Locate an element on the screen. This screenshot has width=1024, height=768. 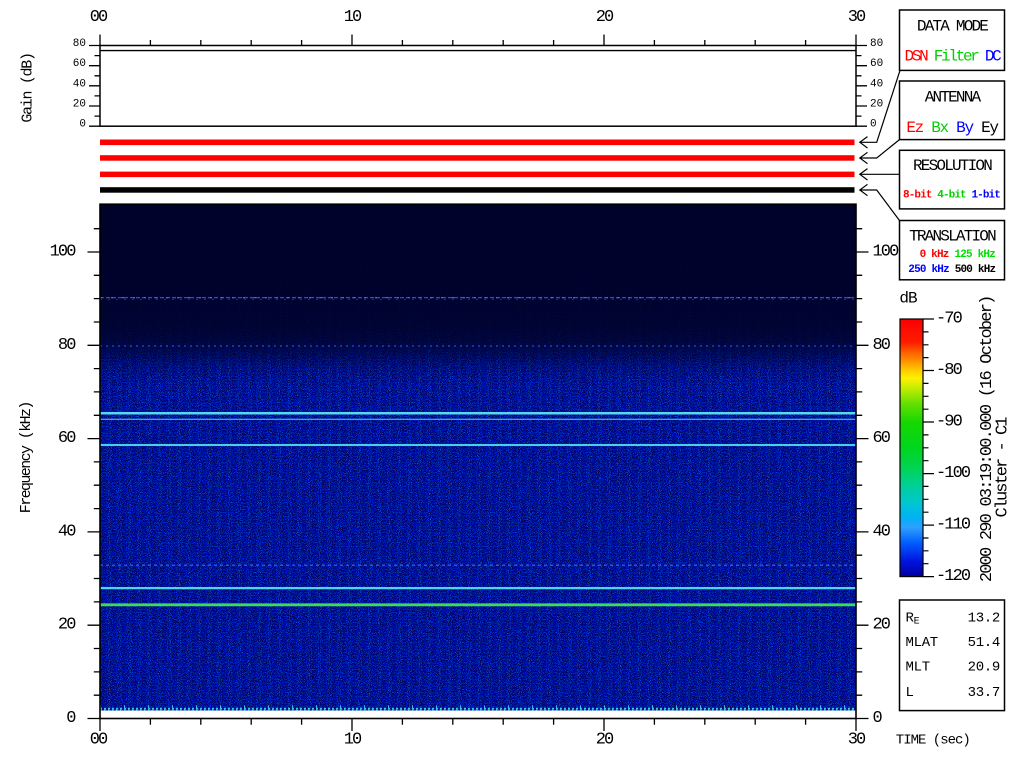
svg-text: MLT is located at coordinates (918, 668).